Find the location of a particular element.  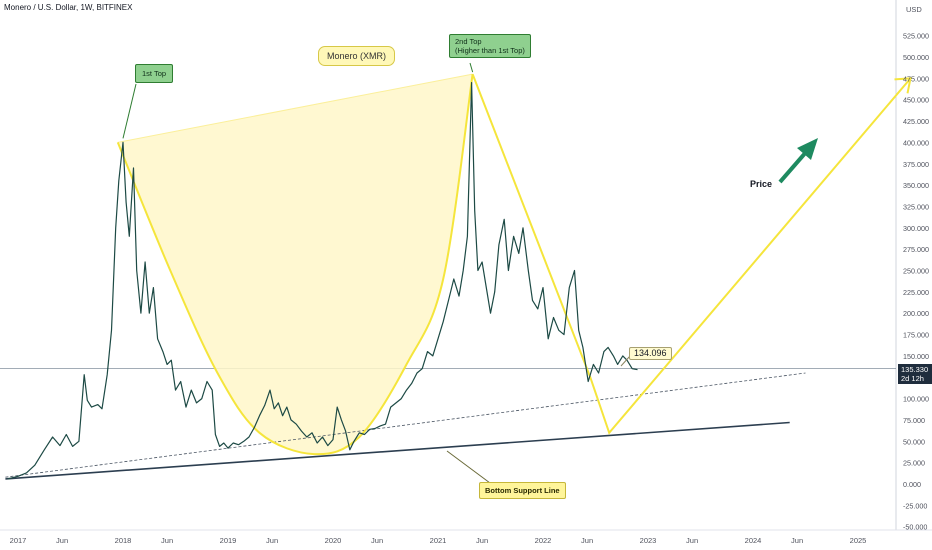

y-tick-label: 425.000 is located at coordinates (916, 121).